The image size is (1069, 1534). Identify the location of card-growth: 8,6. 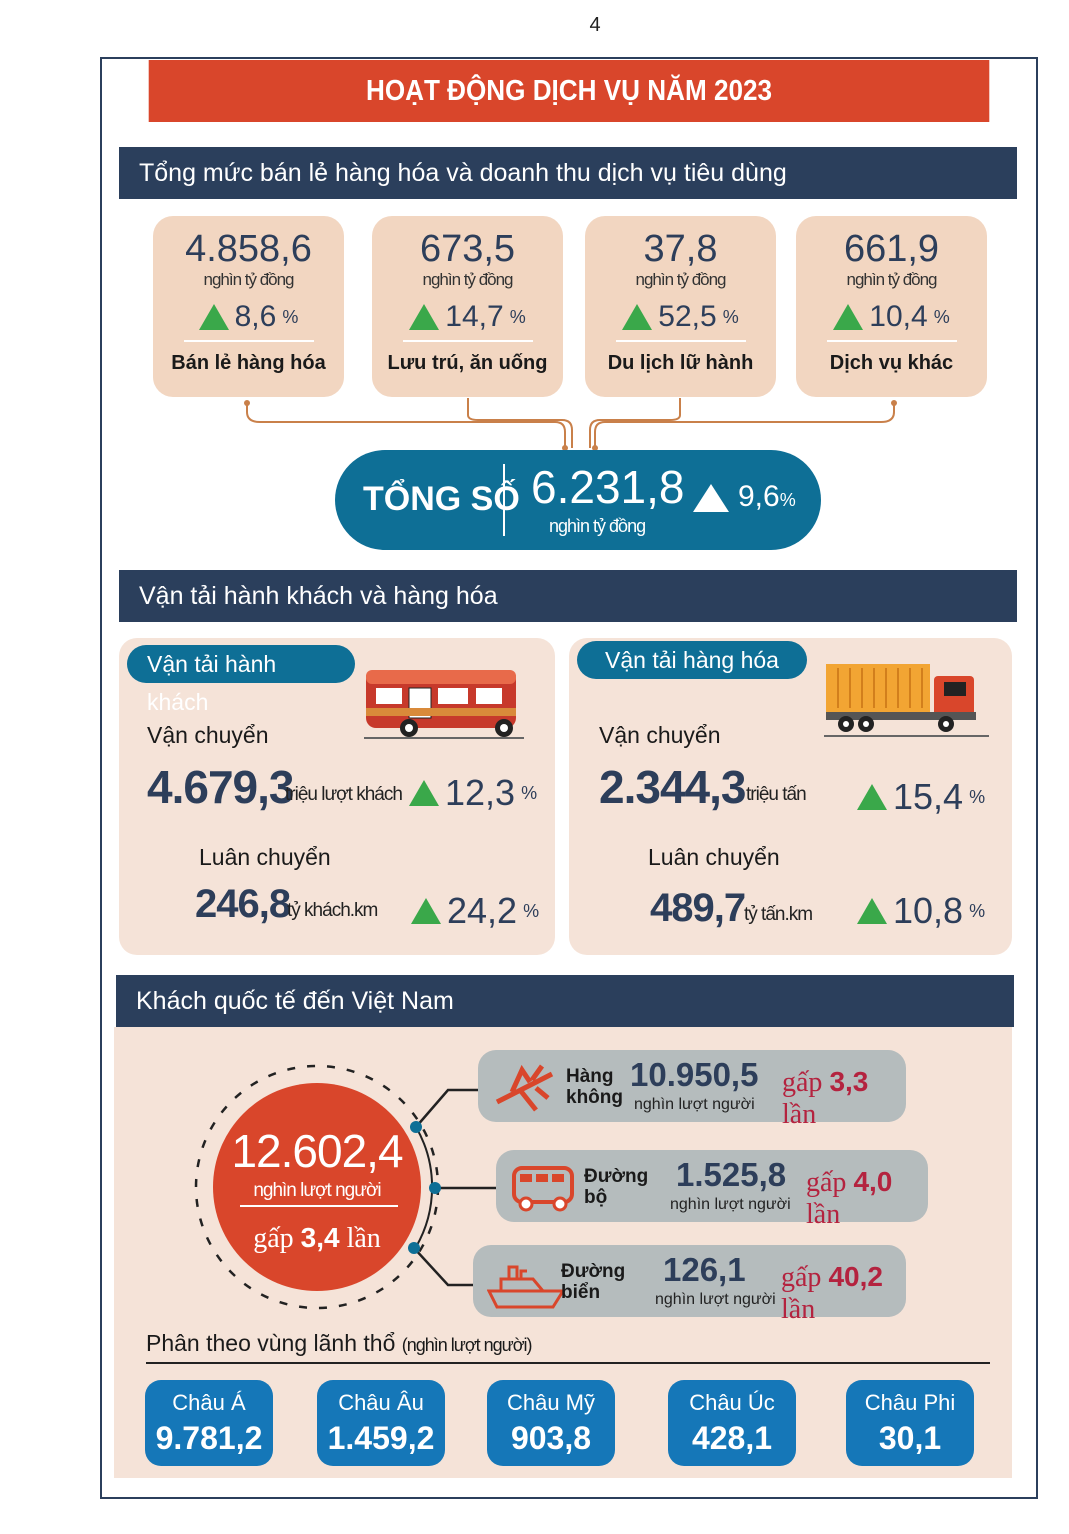
(255, 316).